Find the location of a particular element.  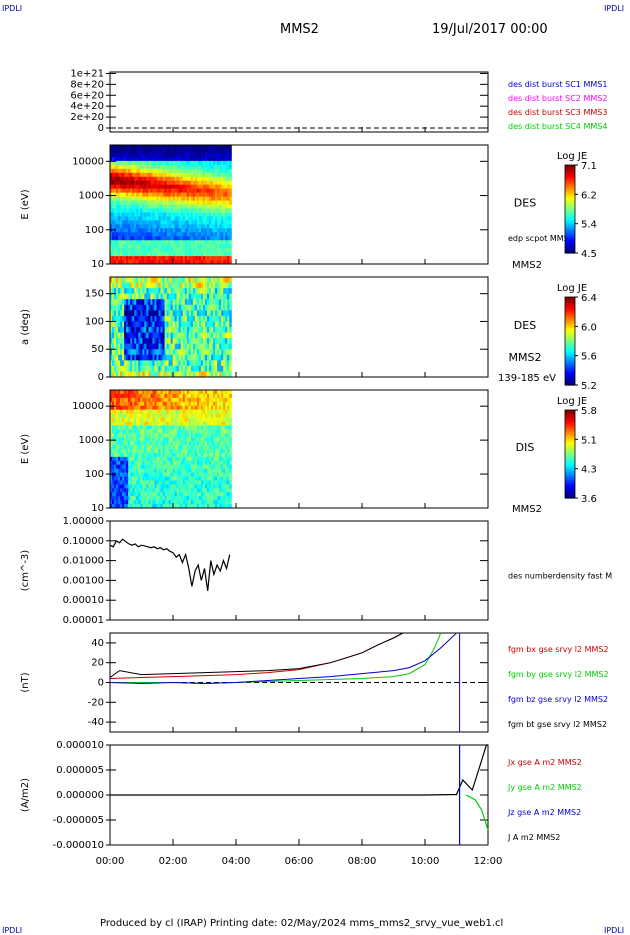

fgm-series-by is located at coordinates (275, 658).